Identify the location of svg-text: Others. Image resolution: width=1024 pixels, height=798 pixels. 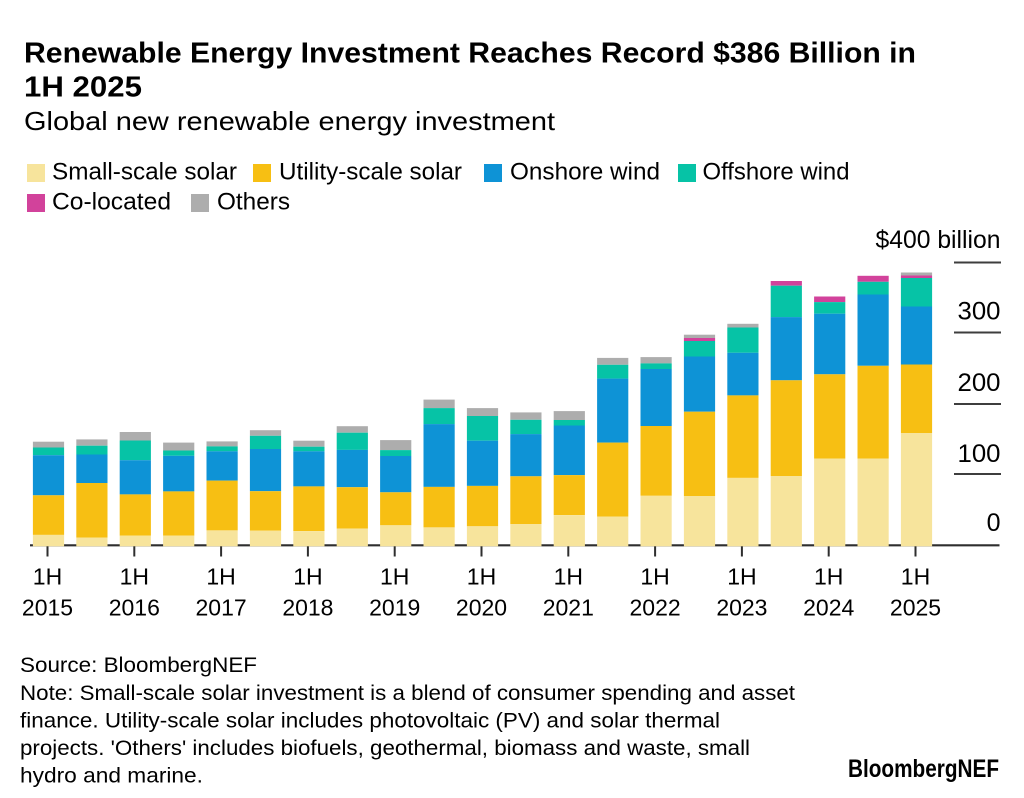
(253, 202).